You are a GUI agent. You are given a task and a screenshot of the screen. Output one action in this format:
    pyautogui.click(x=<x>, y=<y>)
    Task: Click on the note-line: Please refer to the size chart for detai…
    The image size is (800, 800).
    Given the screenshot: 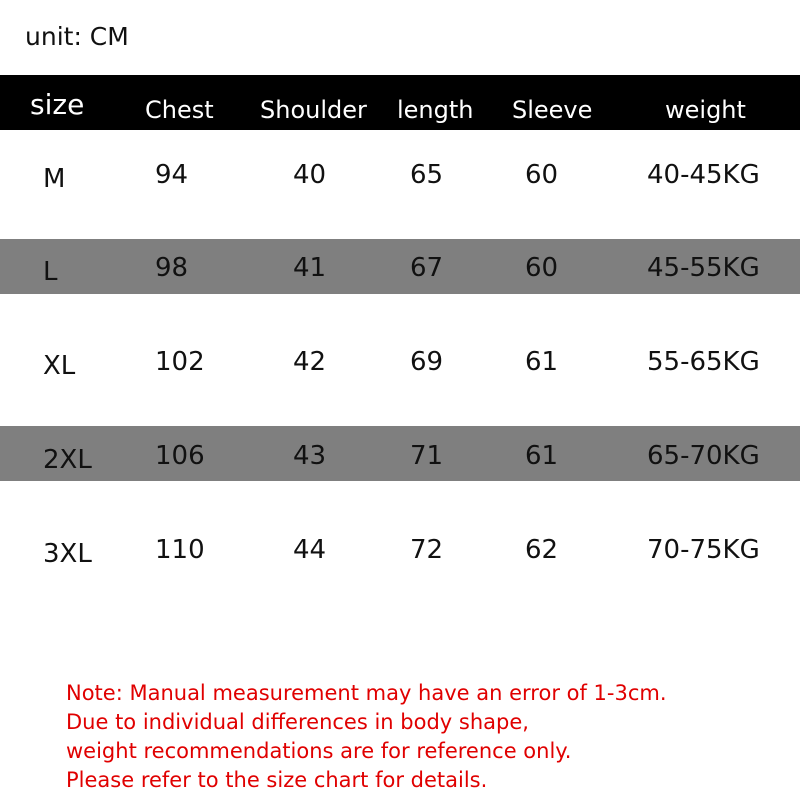 What is the action you would take?
    pyautogui.click(x=277, y=780)
    